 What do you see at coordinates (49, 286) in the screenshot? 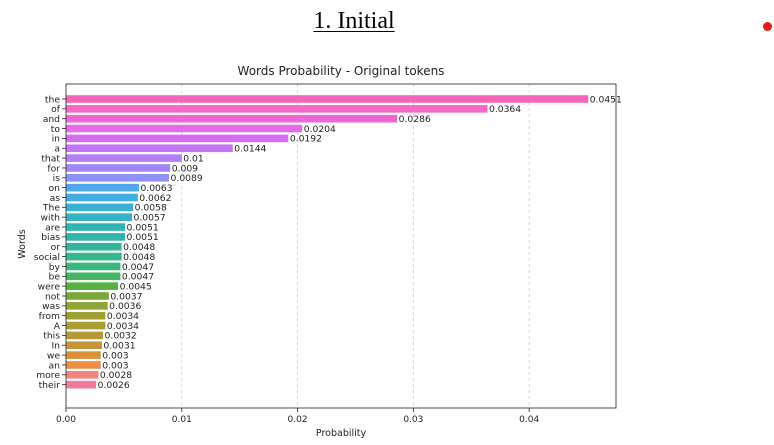
I see `category-label: were` at bounding box center [49, 286].